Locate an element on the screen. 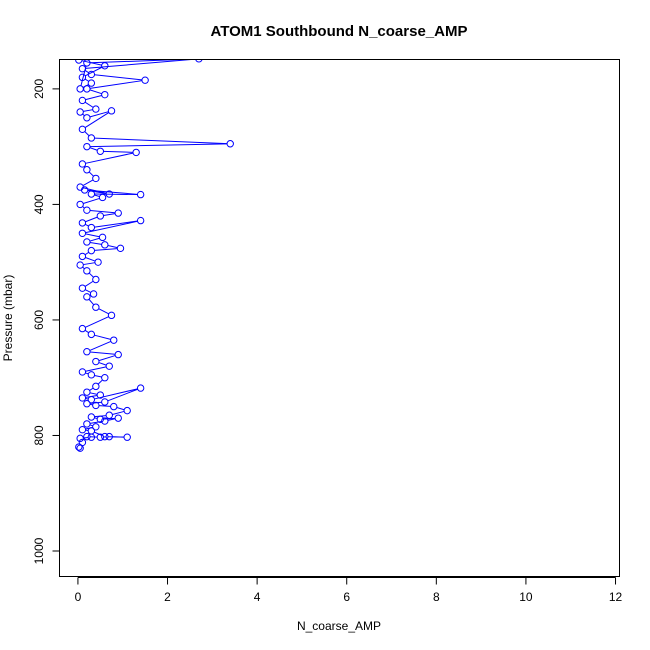 This screenshot has width=650, height=650. y-axis: 200 400 600 800 1000 is located at coordinates (46, 321).